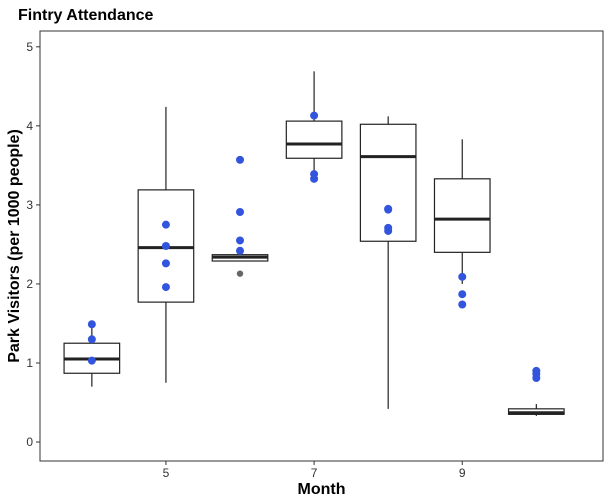  What do you see at coordinates (462, 473) in the screenshot?
I see `x-tick-label: 9` at bounding box center [462, 473].